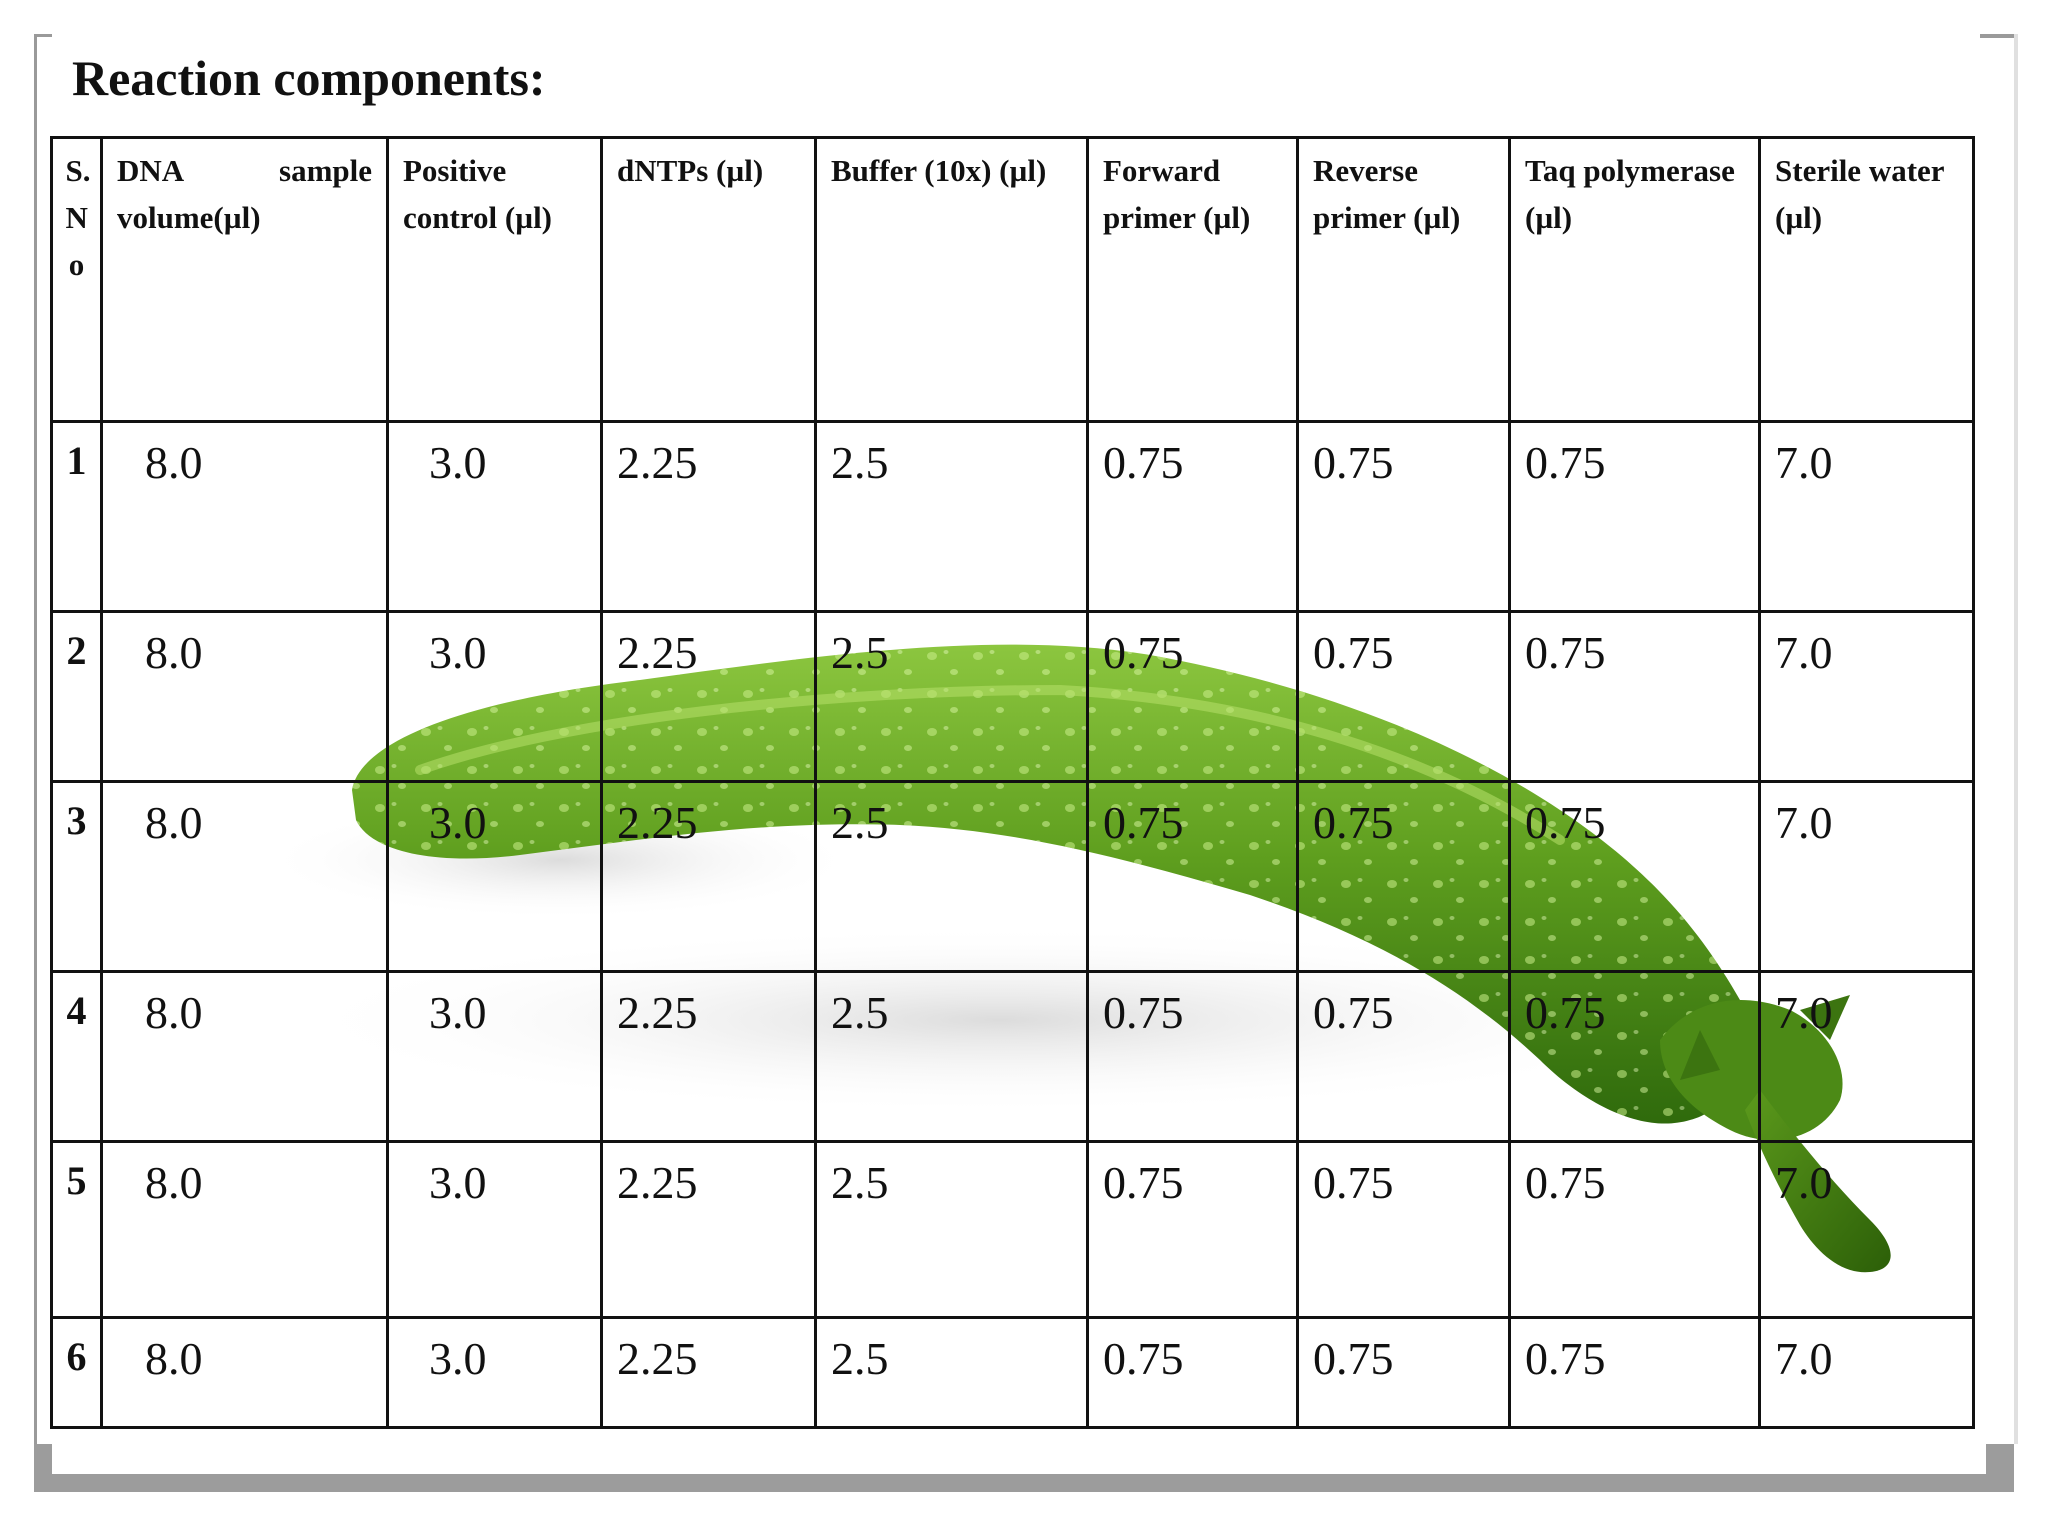 The image size is (2048, 1536). Describe the element at coordinates (76, 1372) in the screenshot. I see `cell-sno: 6` at that location.